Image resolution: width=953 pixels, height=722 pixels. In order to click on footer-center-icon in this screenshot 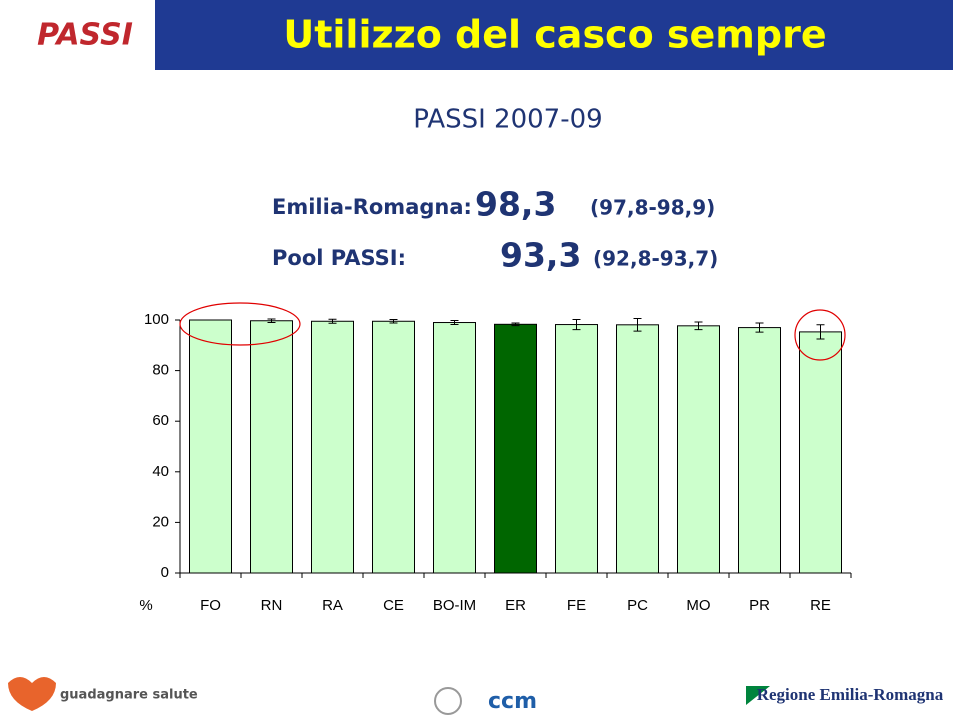, I will do `click(448, 701)`.